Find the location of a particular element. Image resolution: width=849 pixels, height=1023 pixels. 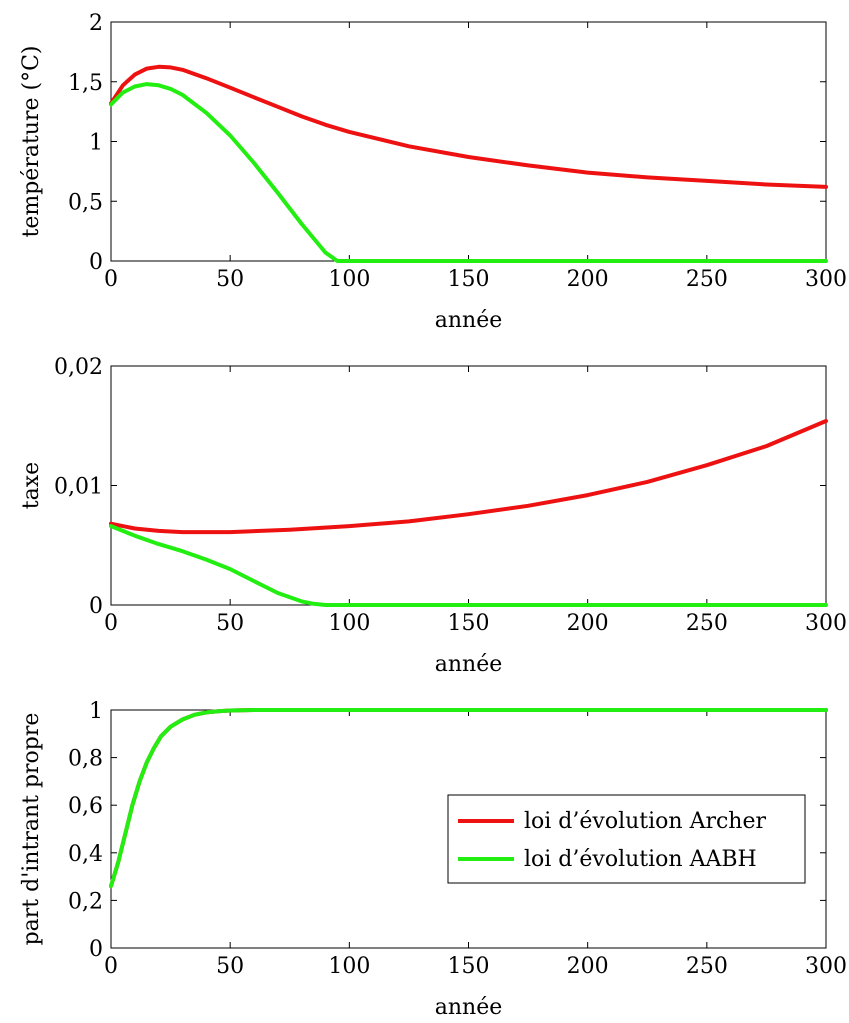

y-tick-label: 0,5 is located at coordinates (85, 202).